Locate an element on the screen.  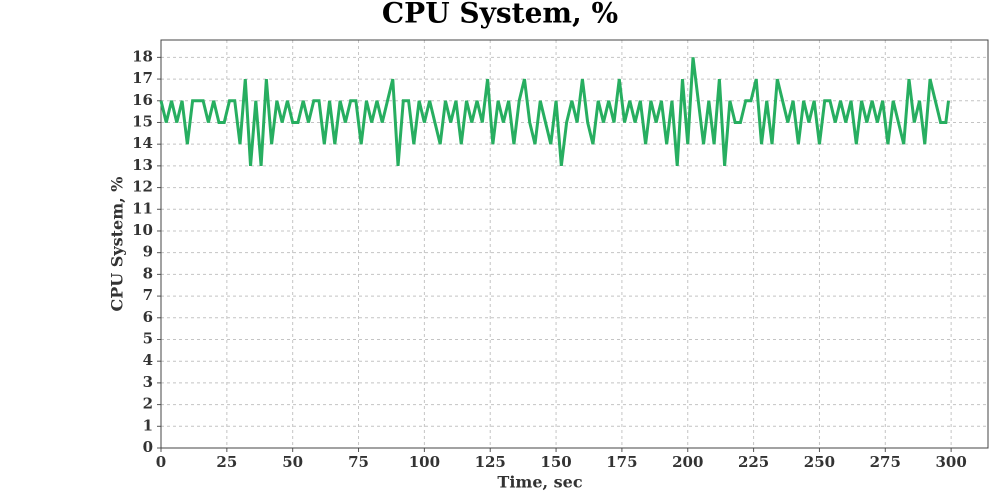
x-tick-label: 100 is located at coordinates (424, 462).